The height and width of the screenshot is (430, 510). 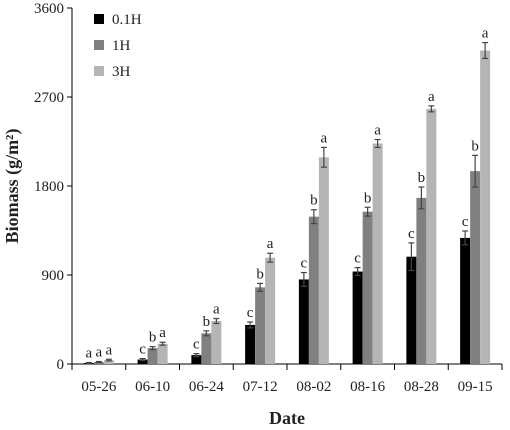 I want to click on bar-0.1H-08-28, so click(x=411, y=310).